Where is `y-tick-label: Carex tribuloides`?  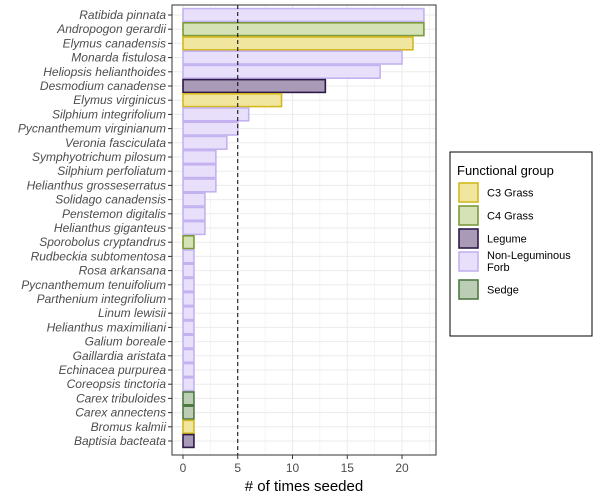 y-tick-label: Carex tribuloides is located at coordinates (121, 398).